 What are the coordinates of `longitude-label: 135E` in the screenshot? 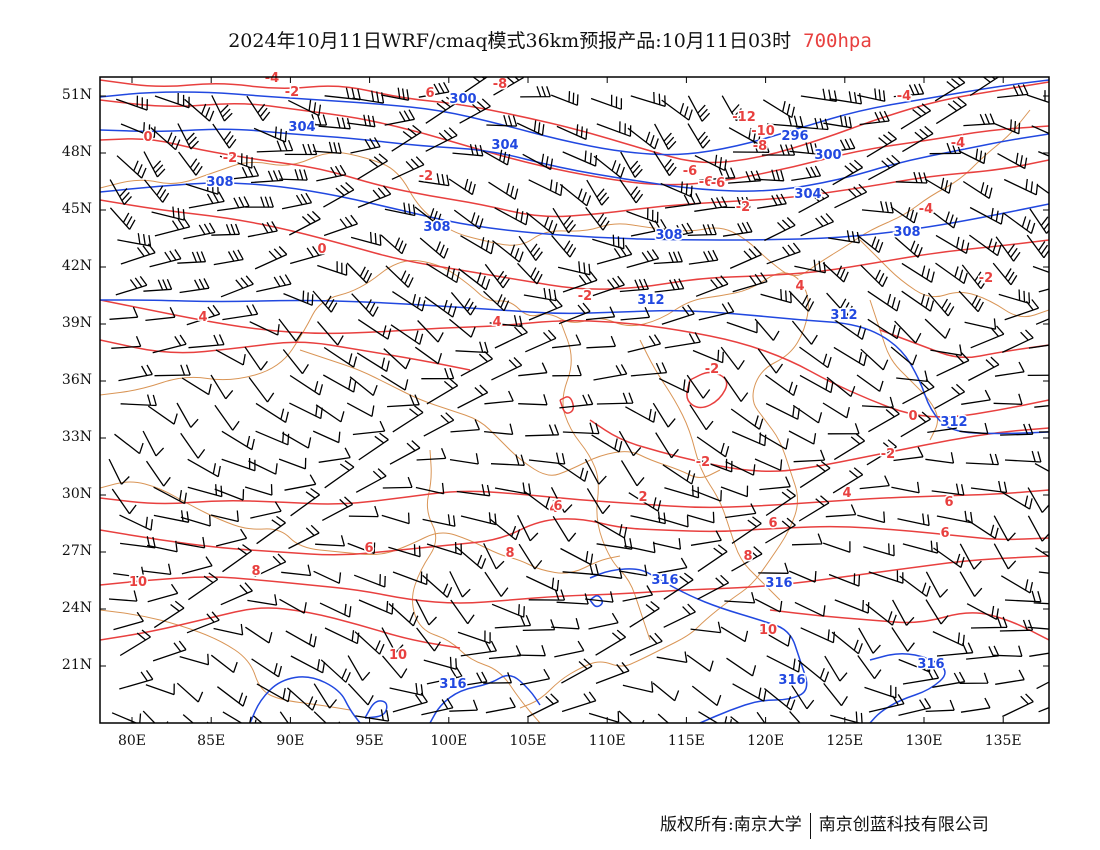 It's located at (1003, 741).